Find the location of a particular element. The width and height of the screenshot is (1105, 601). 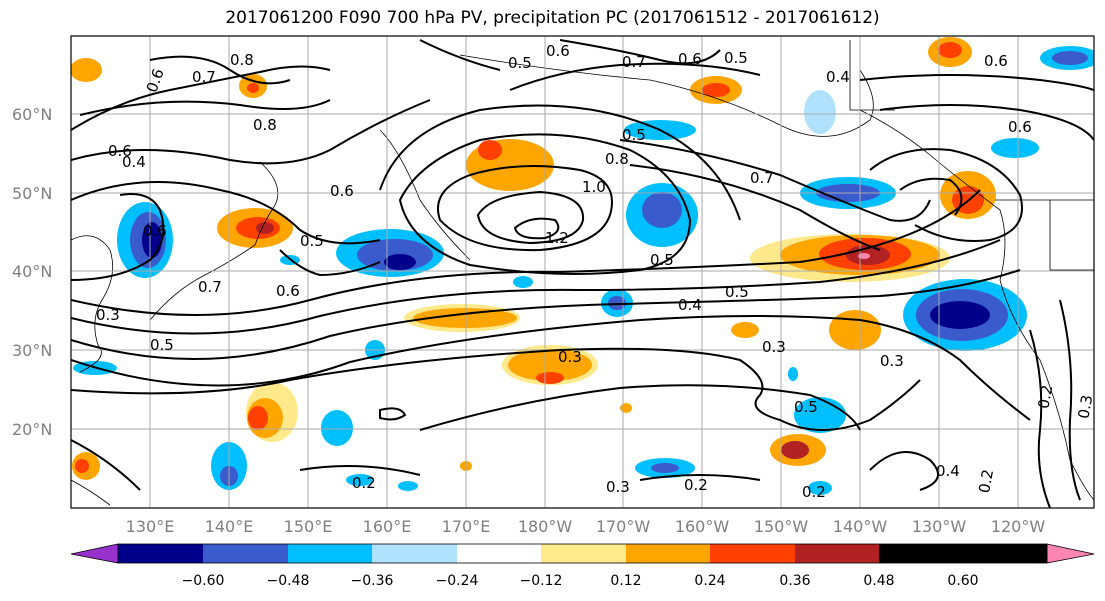

colorbar-outline is located at coordinates (582, 553).